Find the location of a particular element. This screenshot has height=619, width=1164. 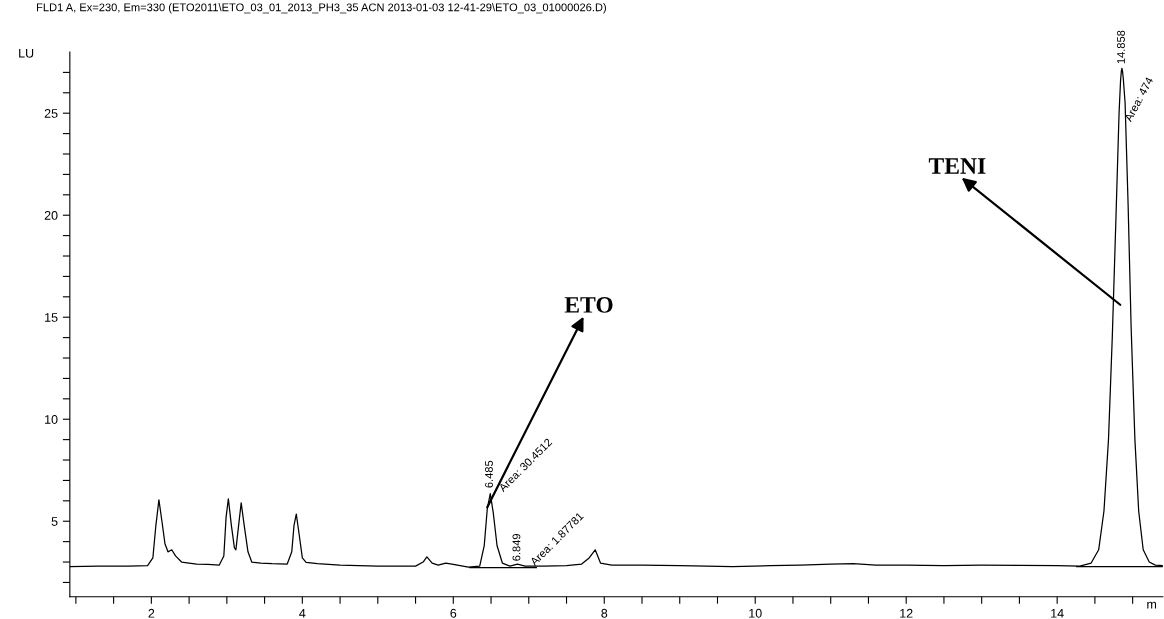

y-tick-label: 15 is located at coordinates (51, 317).